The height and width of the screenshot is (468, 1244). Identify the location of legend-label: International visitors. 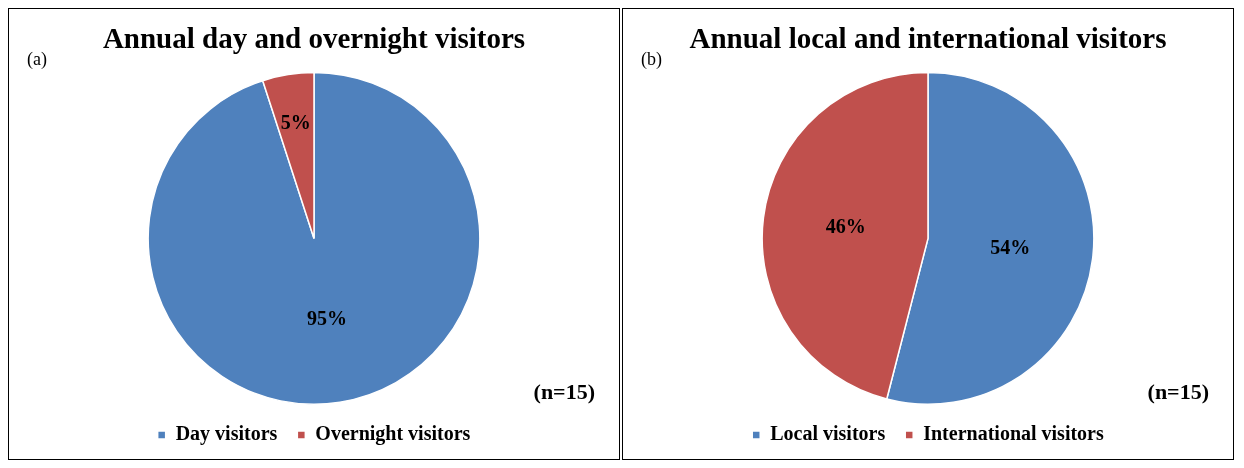
(1013, 433).